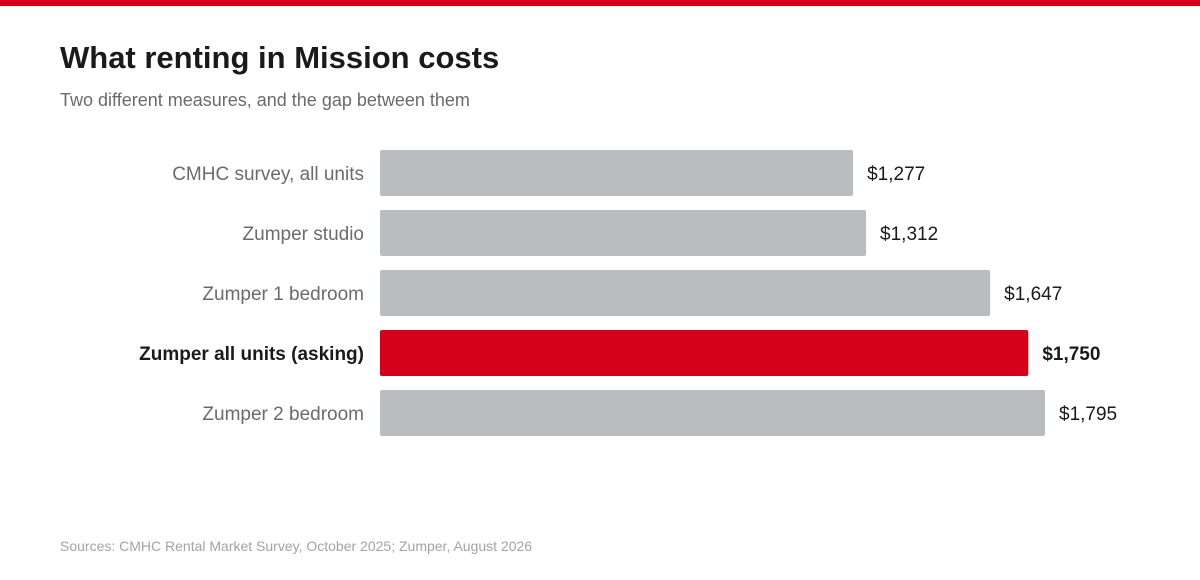  I want to click on category-label: Zumper studio, so click(303, 234).